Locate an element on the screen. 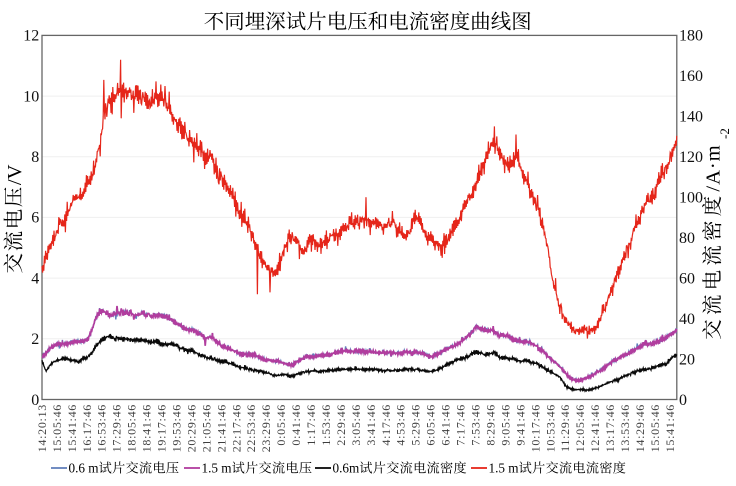 The image size is (736, 486). svg-text: 20 is located at coordinates (687, 359).